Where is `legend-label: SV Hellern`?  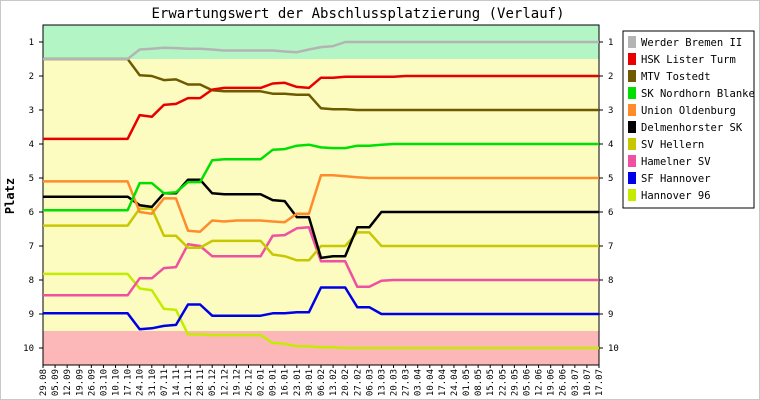 legend-label: SV Hellern is located at coordinates (672, 145).